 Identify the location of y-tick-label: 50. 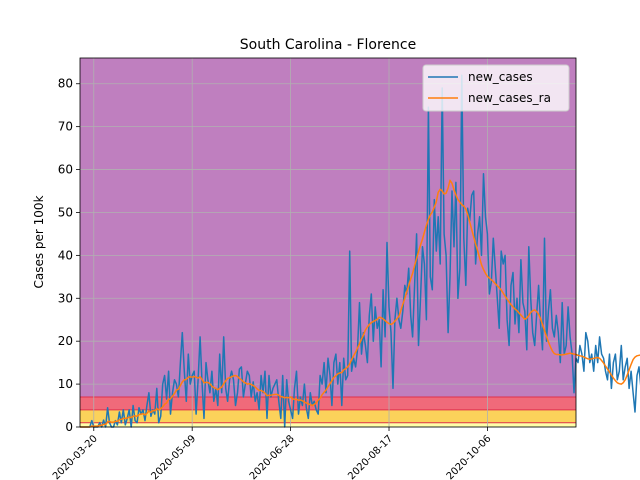
(65, 212).